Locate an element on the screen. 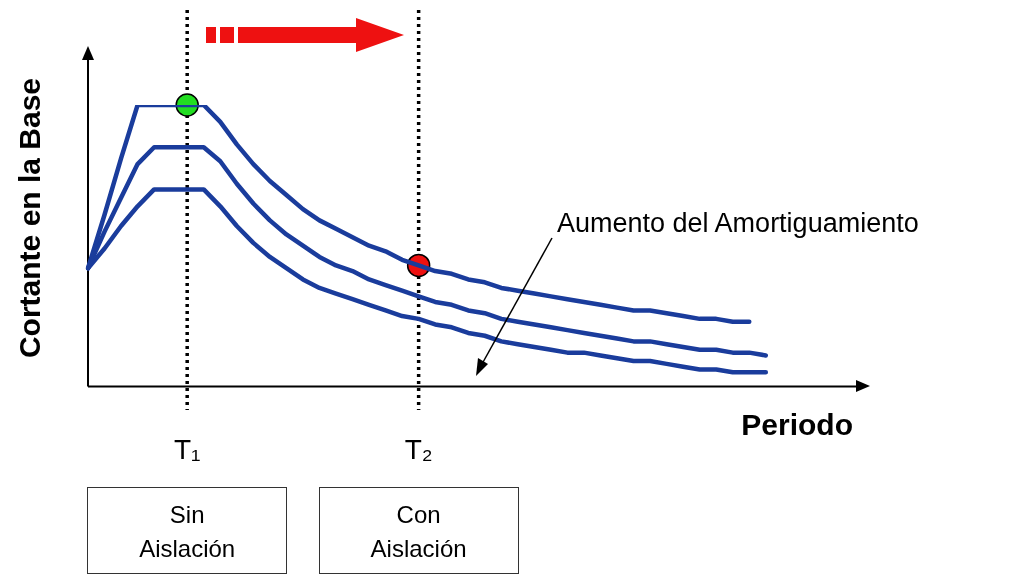 This screenshot has height=574, width=1033. x-axis-title: Periodo is located at coordinates (797, 425).